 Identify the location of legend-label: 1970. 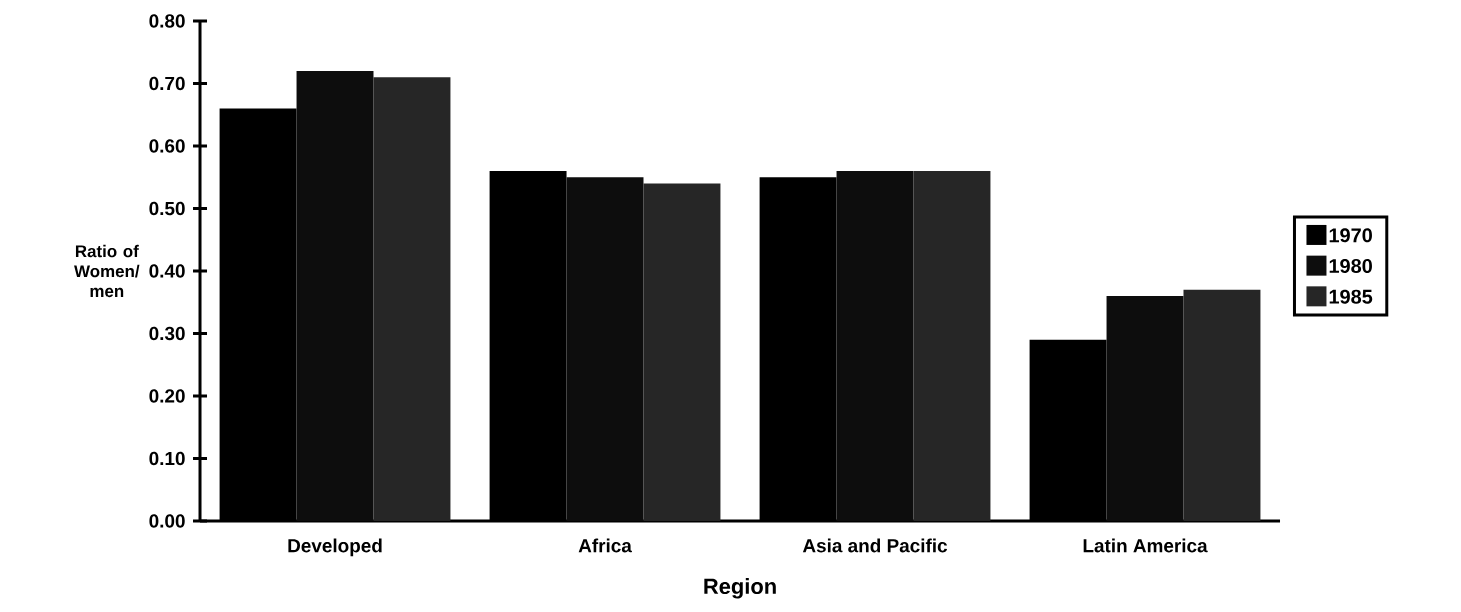
(1350, 235).